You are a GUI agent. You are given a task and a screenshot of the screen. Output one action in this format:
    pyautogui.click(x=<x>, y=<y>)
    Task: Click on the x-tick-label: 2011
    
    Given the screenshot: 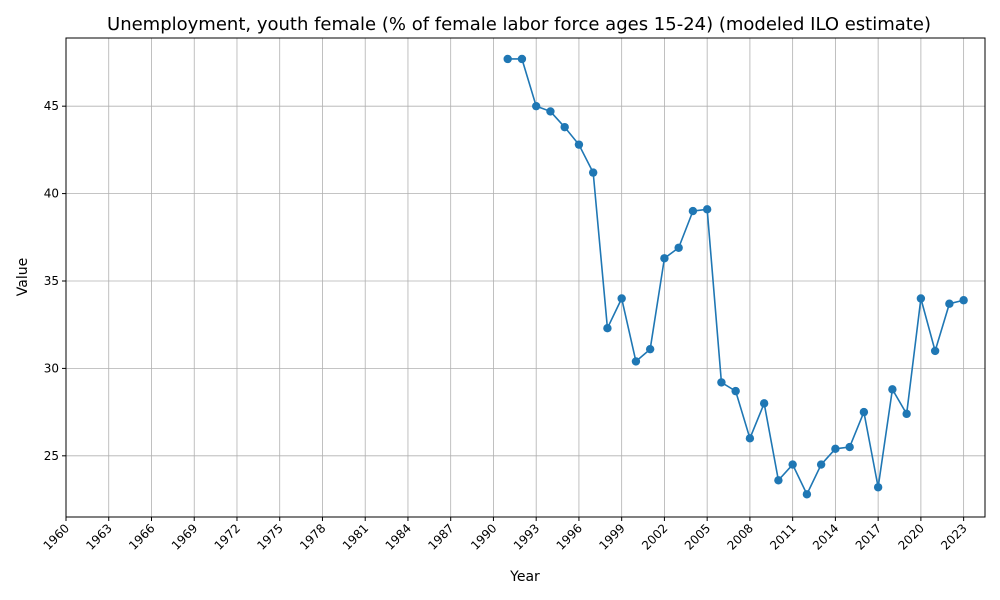 What is the action you would take?
    pyautogui.click(x=782, y=536)
    